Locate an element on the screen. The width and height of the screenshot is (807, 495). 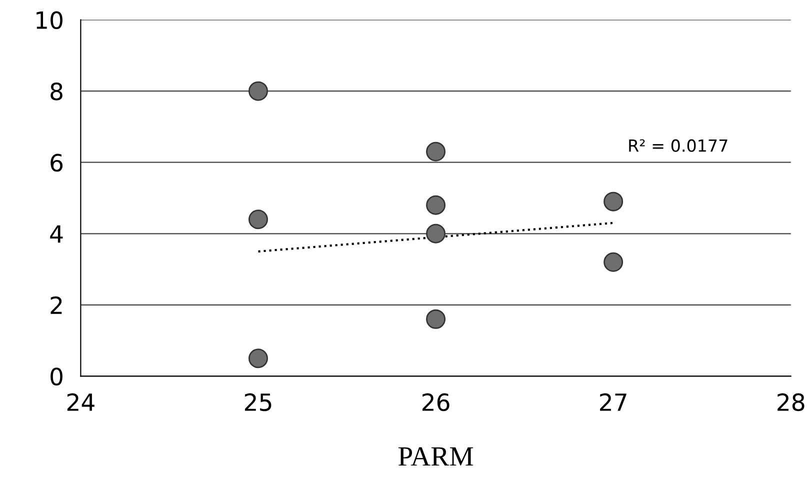
annotation: R² = 0.0177 is located at coordinates (678, 145).